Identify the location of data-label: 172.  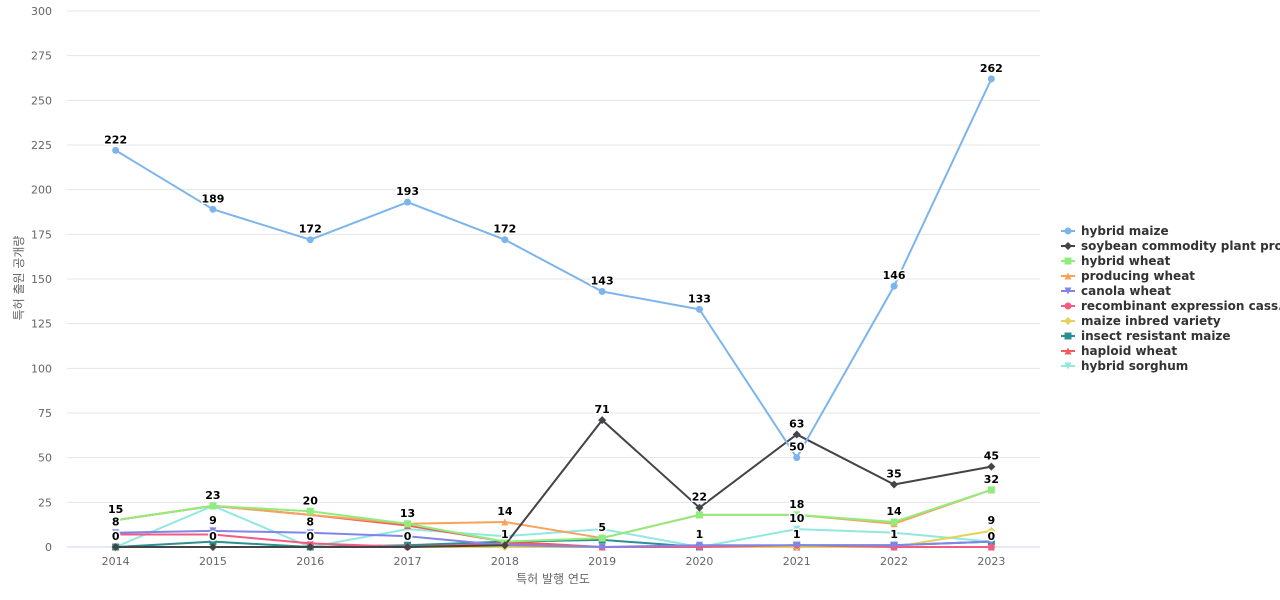
(504, 229).